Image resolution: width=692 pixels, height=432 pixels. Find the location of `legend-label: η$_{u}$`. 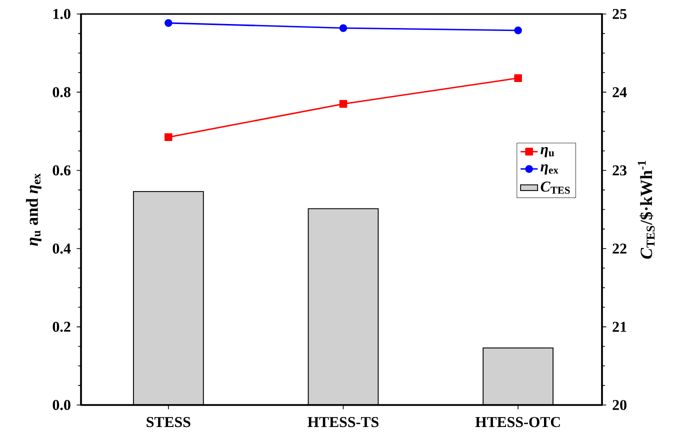

legend-label: η$_{u}$ is located at coordinates (547, 152).